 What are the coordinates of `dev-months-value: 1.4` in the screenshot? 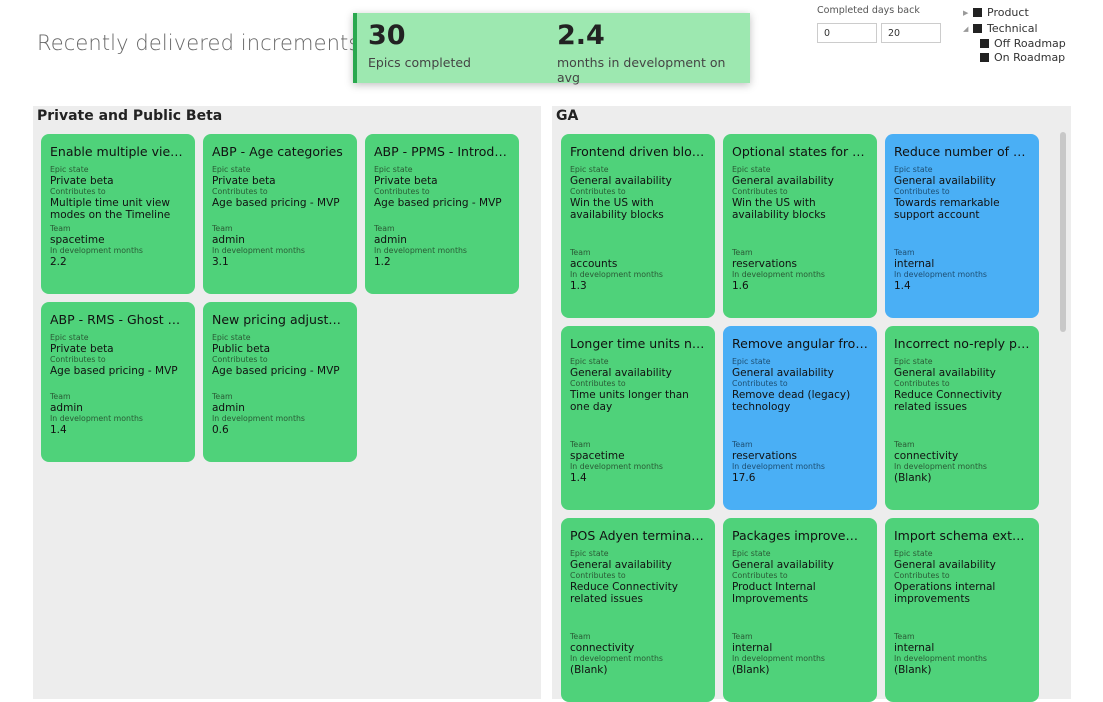 It's located at (902, 286).